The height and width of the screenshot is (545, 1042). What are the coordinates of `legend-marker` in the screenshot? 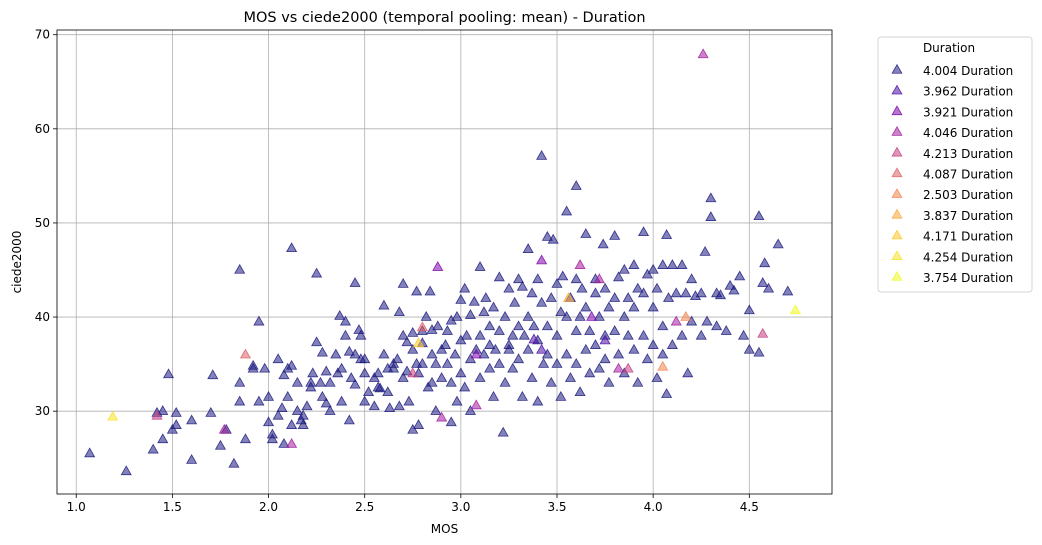 It's located at (897, 234).